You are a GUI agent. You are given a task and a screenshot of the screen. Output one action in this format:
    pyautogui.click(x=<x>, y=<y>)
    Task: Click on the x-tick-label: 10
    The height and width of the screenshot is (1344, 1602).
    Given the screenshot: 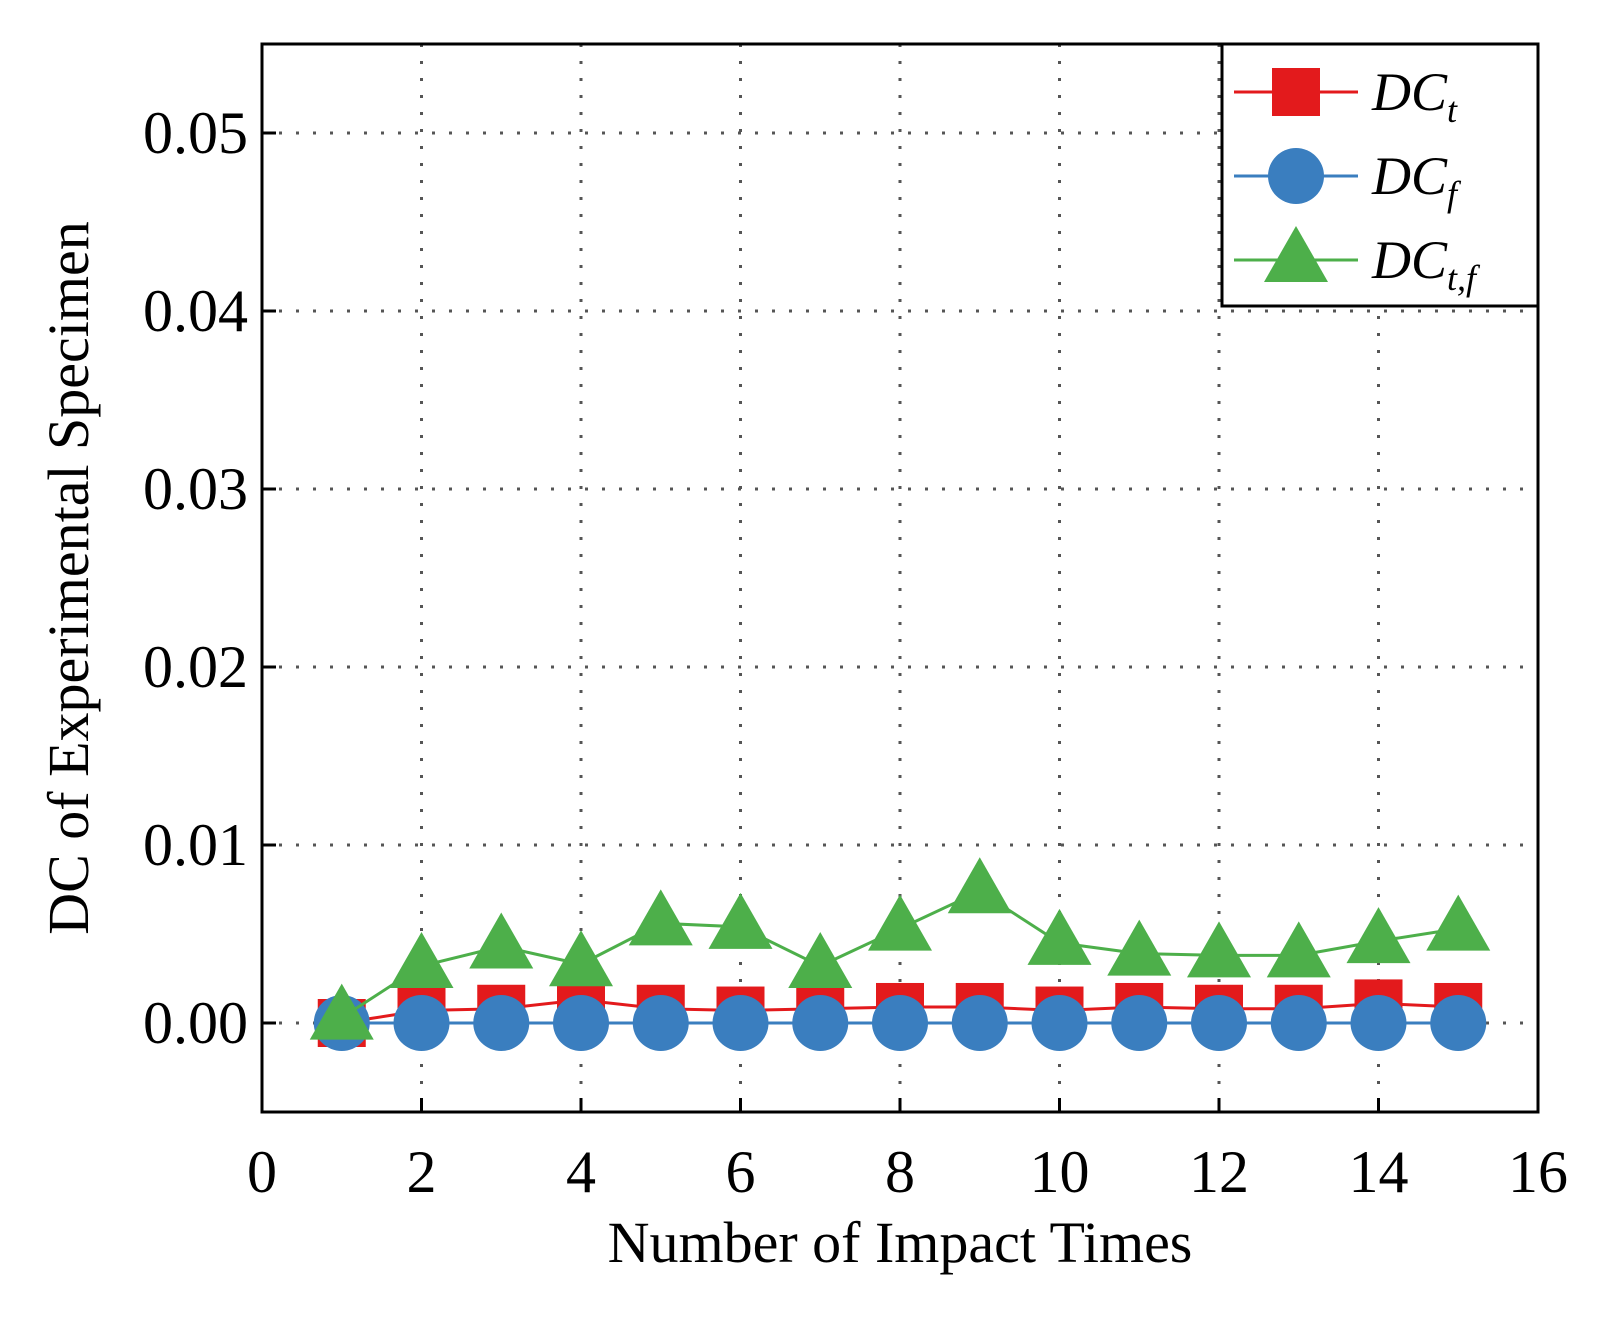 What is the action you would take?
    pyautogui.click(x=1060, y=1172)
    